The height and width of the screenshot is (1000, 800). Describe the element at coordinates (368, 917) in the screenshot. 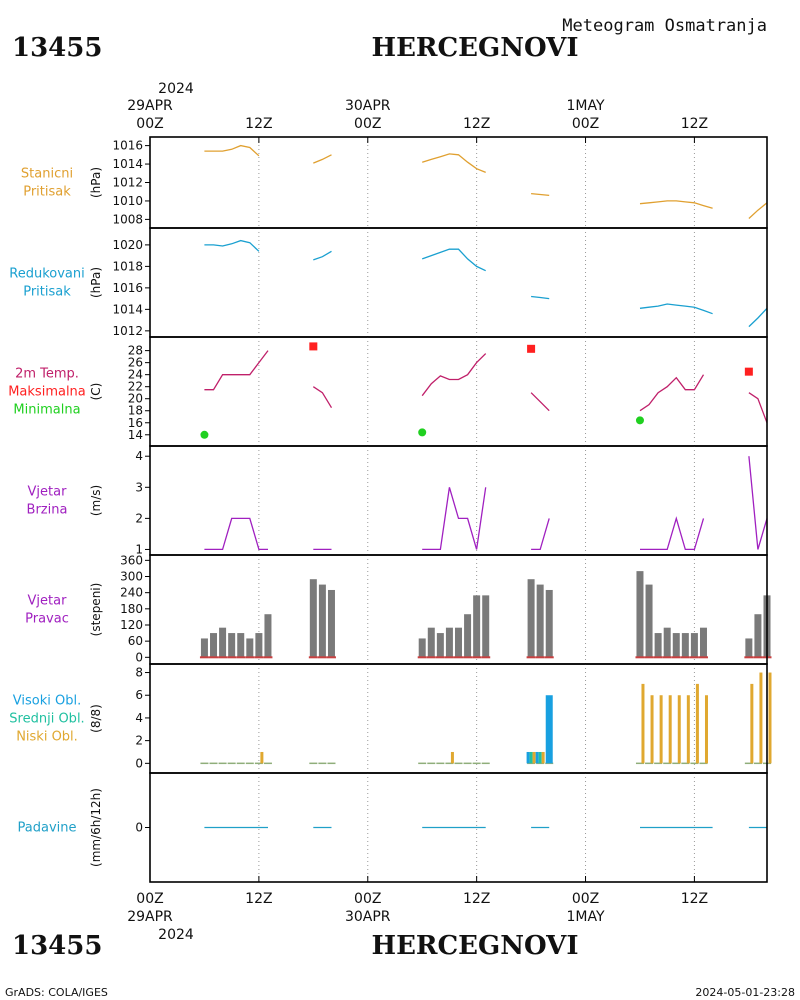

I see `date-label-bottom: 30APR` at that location.